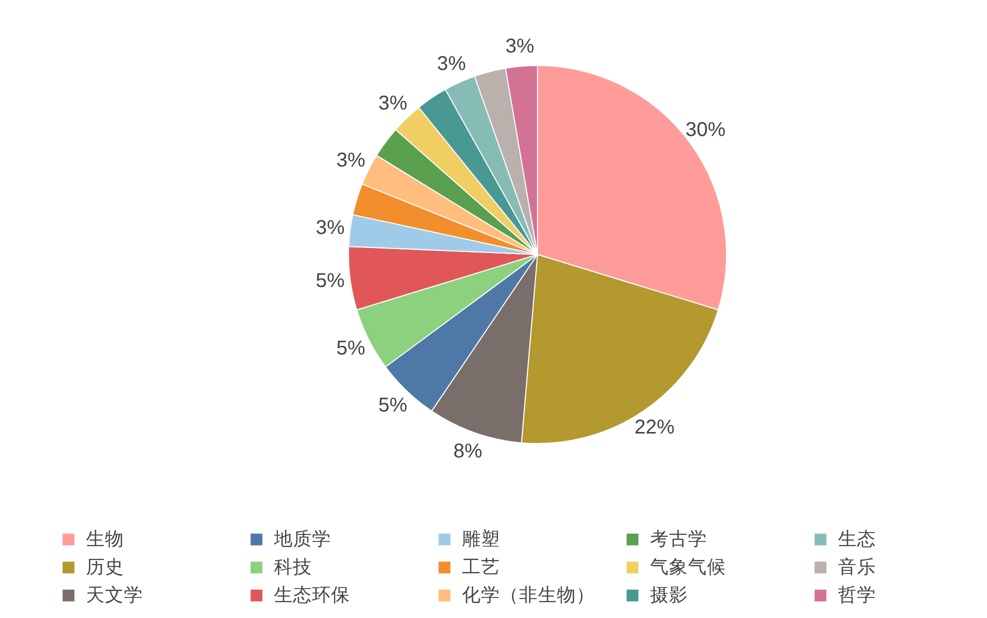  What do you see at coordinates (312, 595) in the screenshot?
I see `legend-label: 生态环保` at bounding box center [312, 595].